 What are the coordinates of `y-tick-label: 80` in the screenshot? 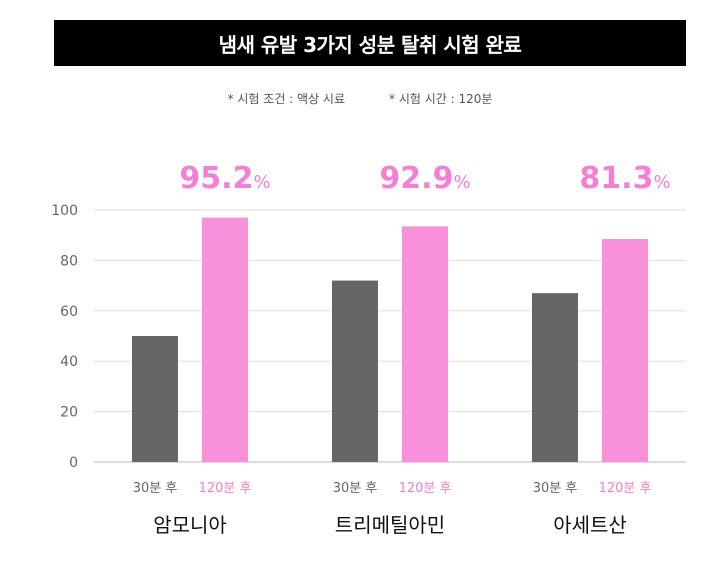 It's located at (69, 261).